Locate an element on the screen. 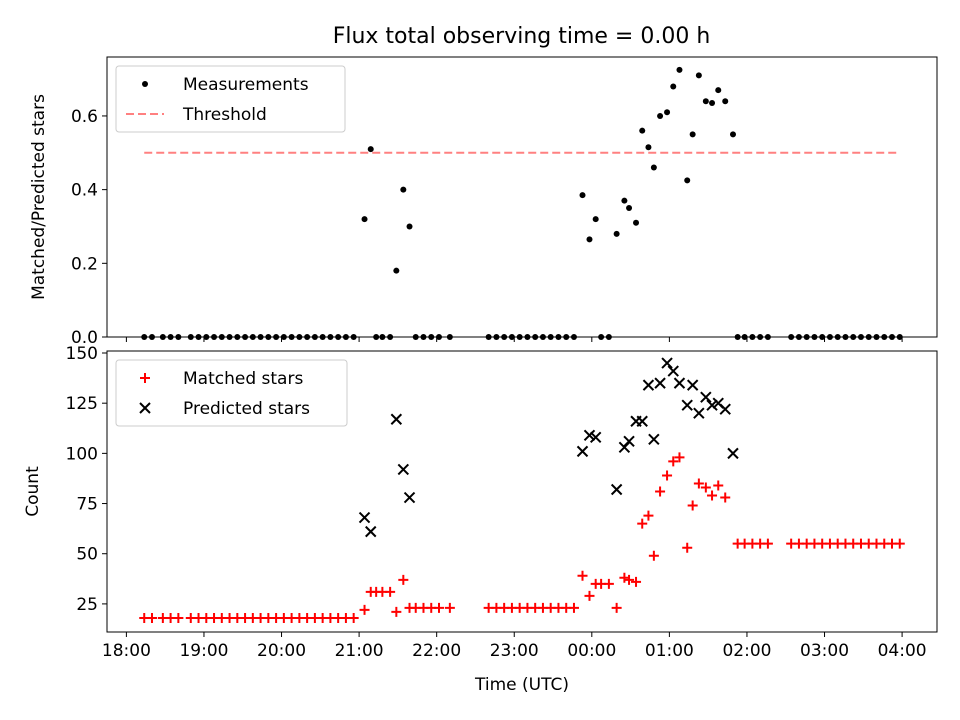 Image resolution: width=960 pixels, height=720 pixels. y-tick-label: 100 is located at coordinates (82, 454).